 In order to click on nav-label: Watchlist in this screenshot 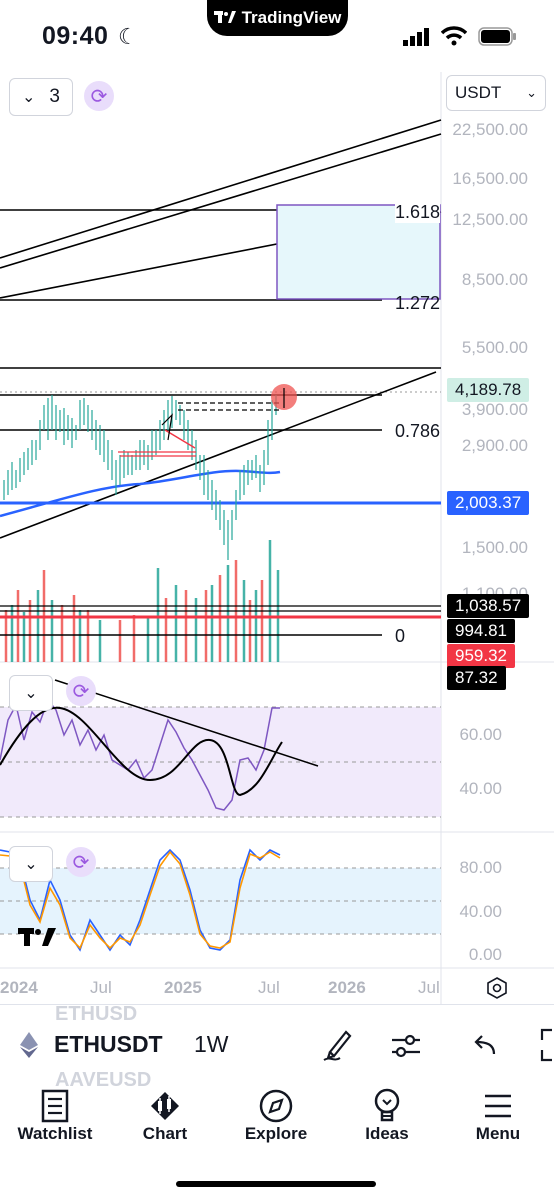, I will do `click(55, 1133)`.